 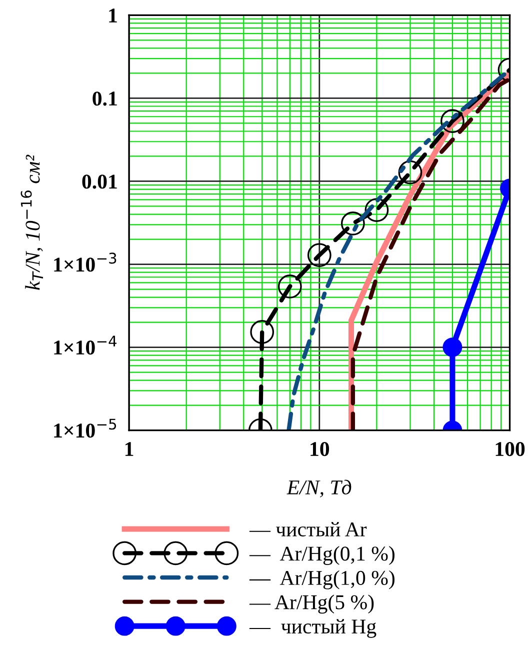 I want to click on x-tick-label: 10, so click(x=320, y=449).